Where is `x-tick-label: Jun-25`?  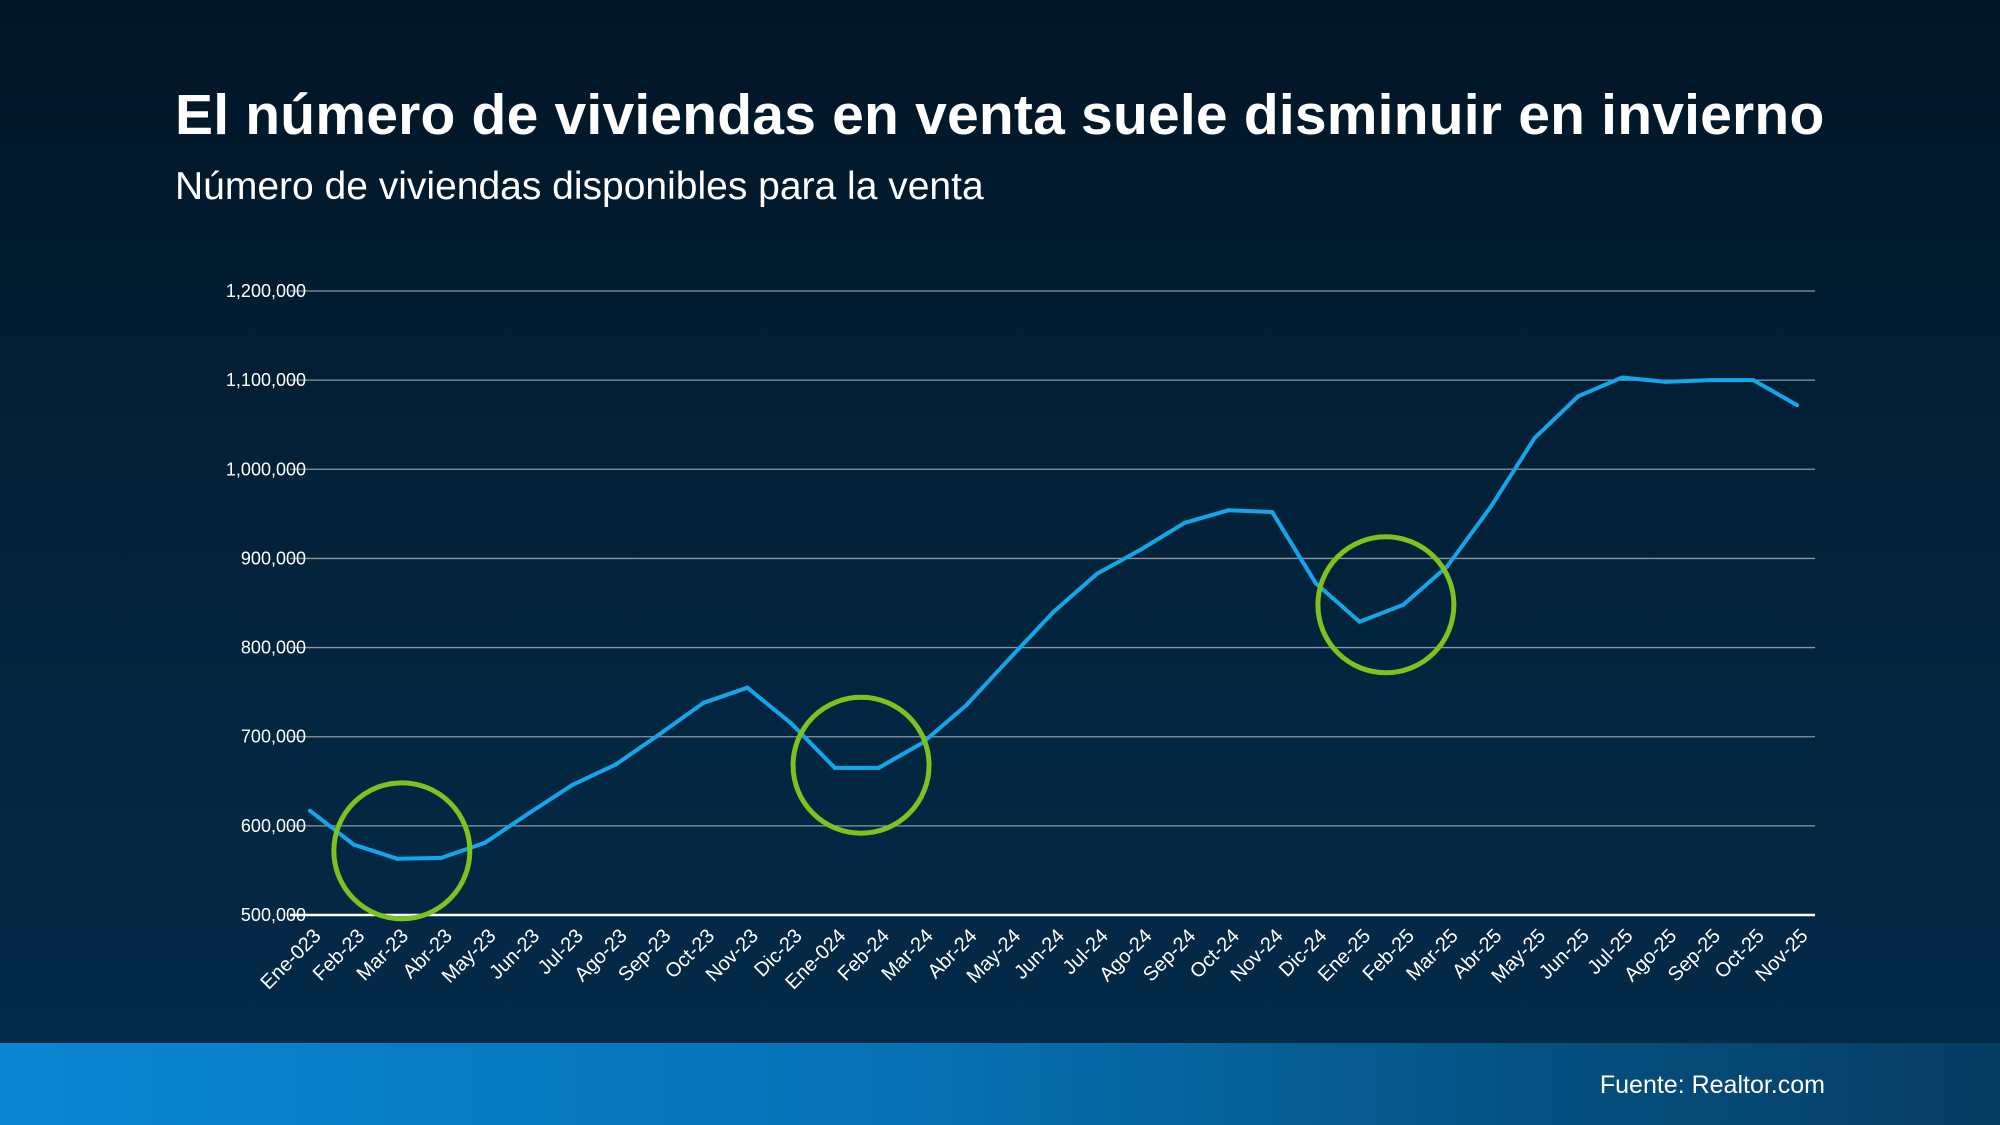 x-tick-label: Jun-25 is located at coordinates (1564, 954).